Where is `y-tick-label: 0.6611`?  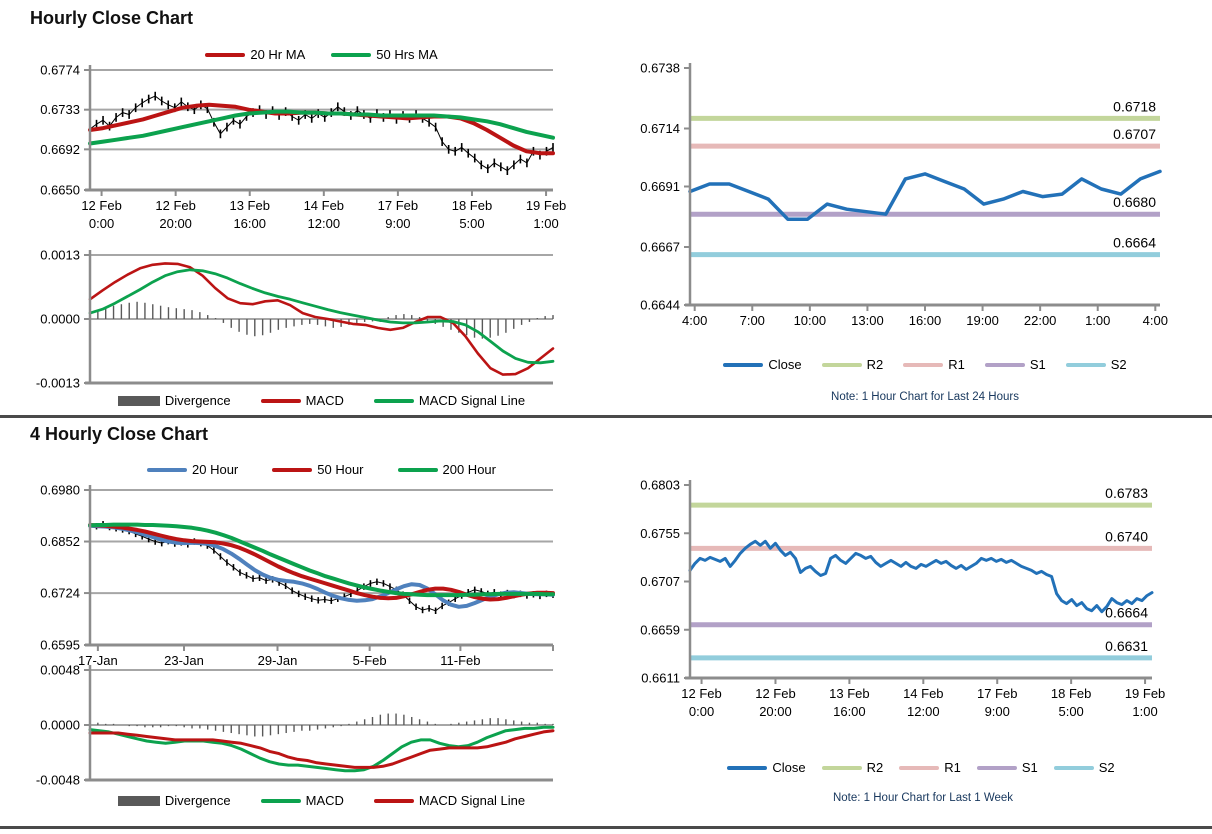
y-tick-label: 0.6611 is located at coordinates (660, 678).